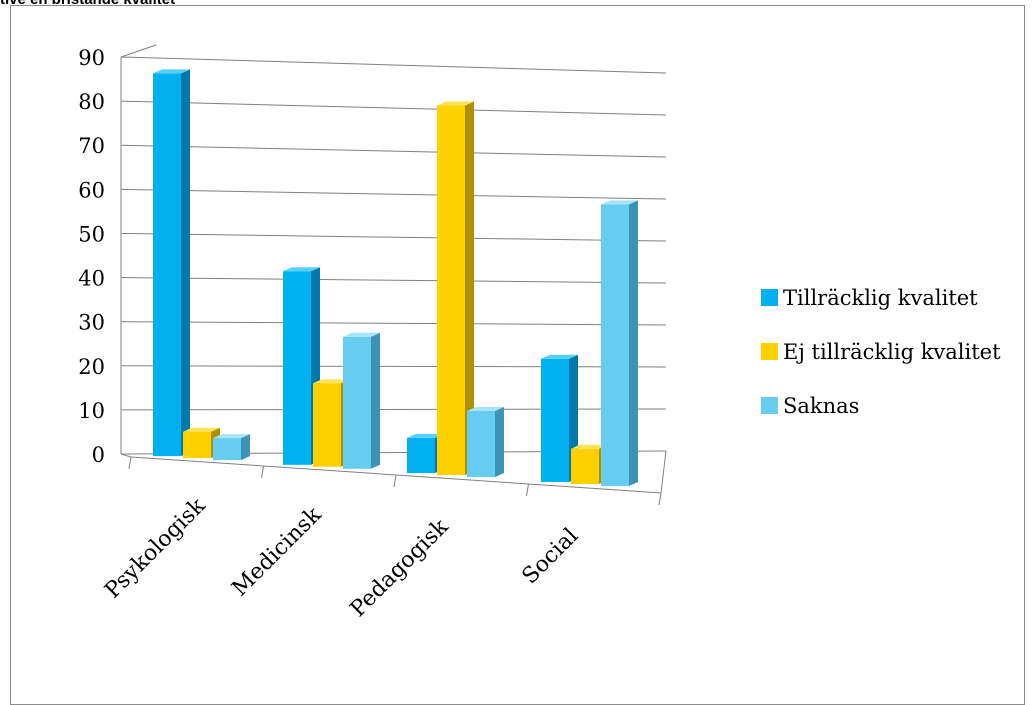  Describe the element at coordinates (892, 352) in the screenshot. I see `legend-label: Ej tillräcklig kvalitet` at that location.